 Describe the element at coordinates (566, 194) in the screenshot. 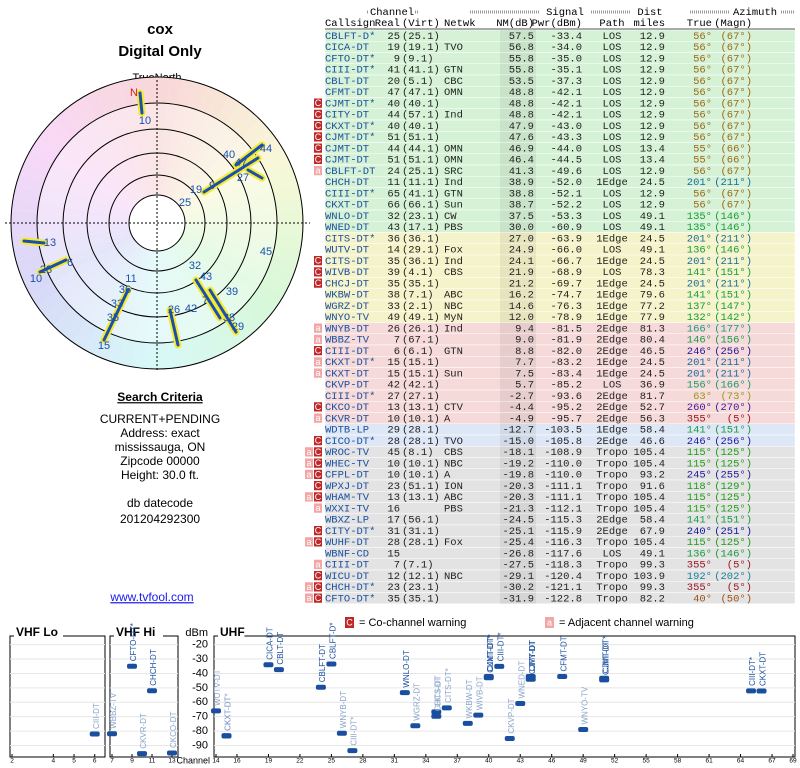

I see `table-cell: -52.1` at that location.